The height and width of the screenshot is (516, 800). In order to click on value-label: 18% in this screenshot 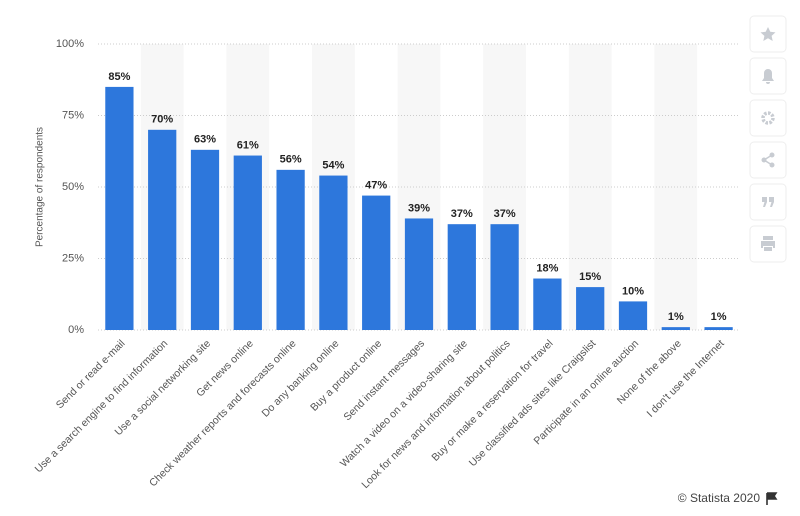, I will do `click(547, 268)`.